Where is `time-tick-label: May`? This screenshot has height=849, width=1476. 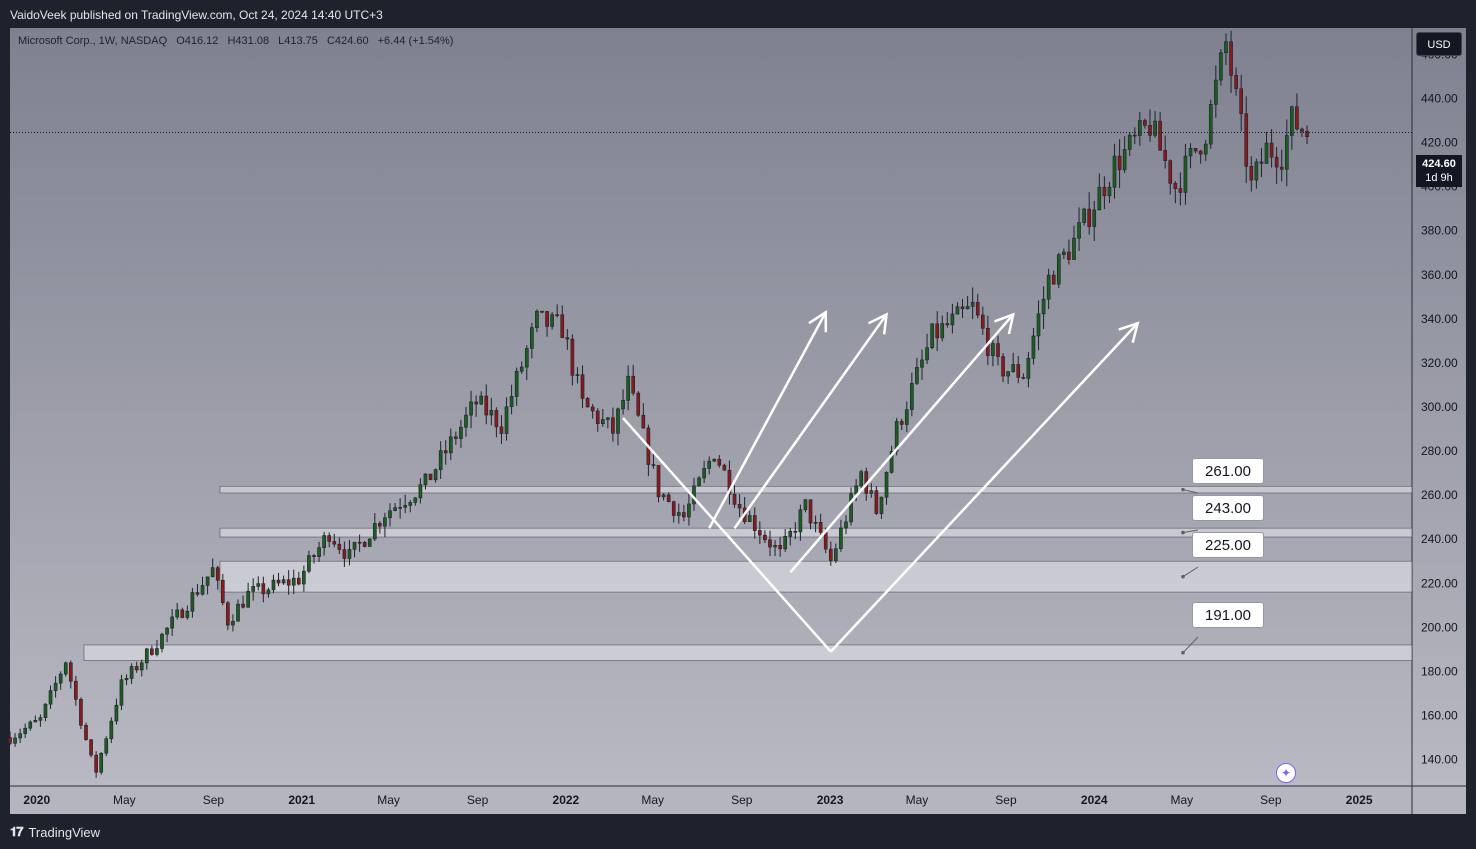 time-tick-label: May is located at coordinates (917, 800).